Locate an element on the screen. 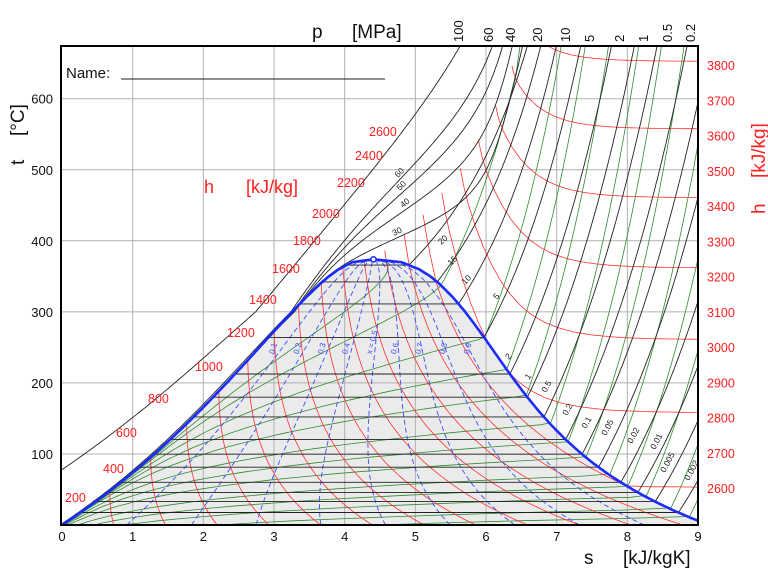 The height and width of the screenshot is (577, 768). name-label: Name: is located at coordinates (88, 73).